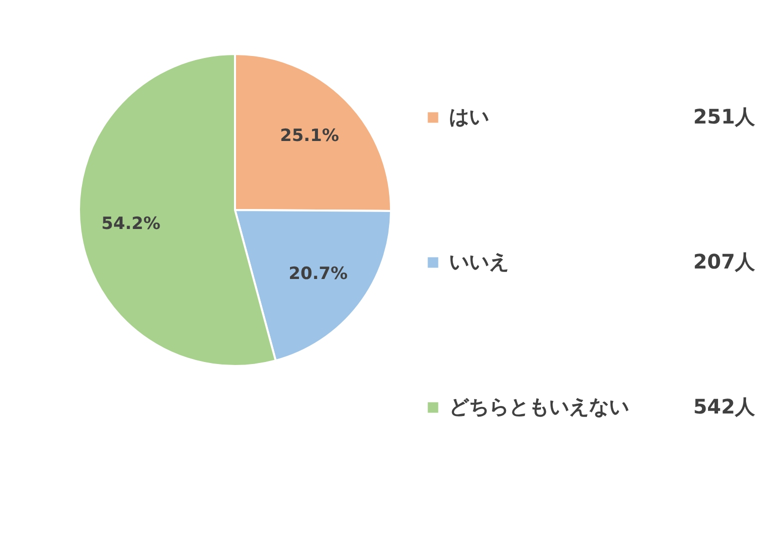  Describe the element at coordinates (479, 262) in the screenshot. I see `legend-label: いいえ` at that location.